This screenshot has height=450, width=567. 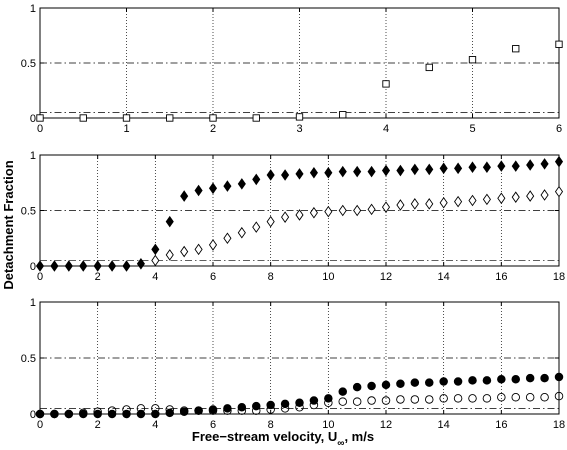 I want to click on x-tick-label: 4, so click(x=155, y=425).